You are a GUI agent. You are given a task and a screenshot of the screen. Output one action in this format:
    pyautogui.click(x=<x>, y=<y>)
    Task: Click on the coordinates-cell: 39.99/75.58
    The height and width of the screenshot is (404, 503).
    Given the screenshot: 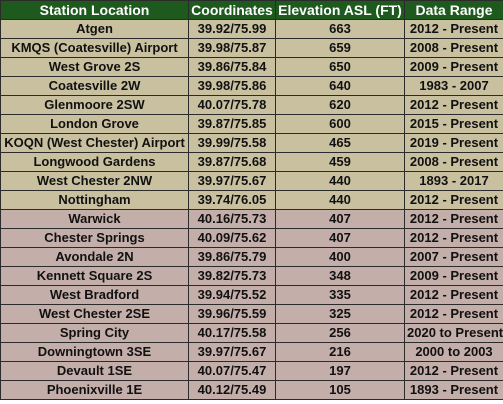 What is the action you would take?
    pyautogui.click(x=232, y=143)
    